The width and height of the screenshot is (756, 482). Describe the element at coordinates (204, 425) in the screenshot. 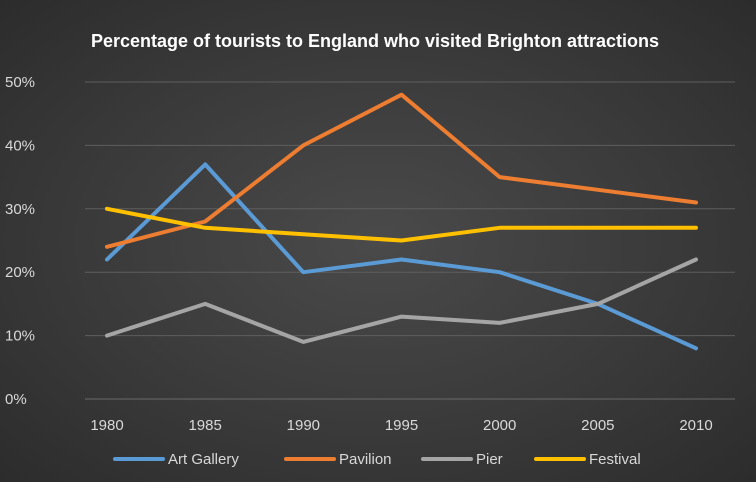

I see `x-tick-label: 1985` at that location.